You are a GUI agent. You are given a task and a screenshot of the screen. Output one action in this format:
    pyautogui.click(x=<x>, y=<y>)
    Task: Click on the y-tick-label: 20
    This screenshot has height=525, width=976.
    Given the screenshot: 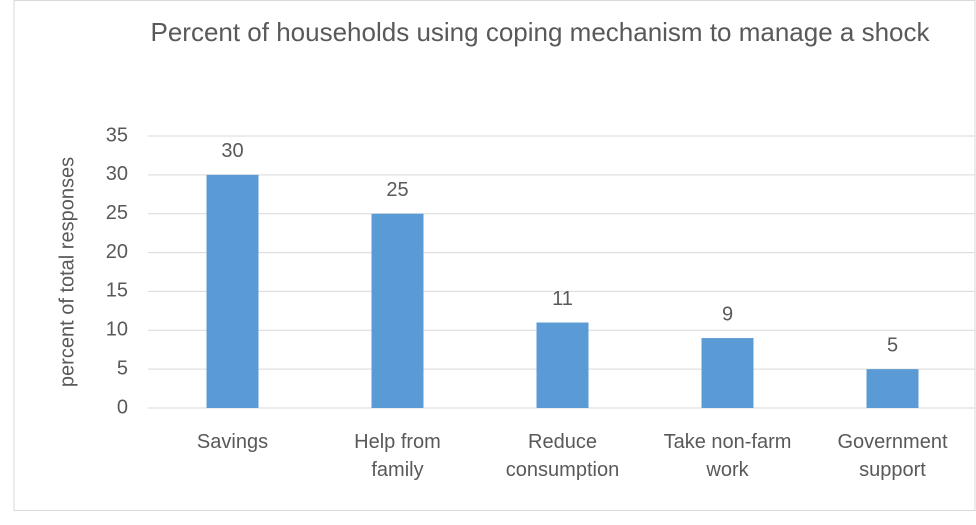 What is the action you would take?
    pyautogui.click(x=117, y=252)
    